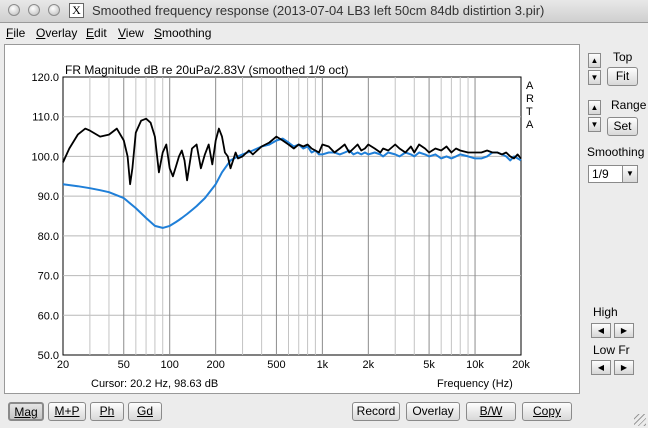 This screenshot has height=428, width=648. Describe the element at coordinates (640, 420) in the screenshot. I see `resize-grip-icon` at that location.